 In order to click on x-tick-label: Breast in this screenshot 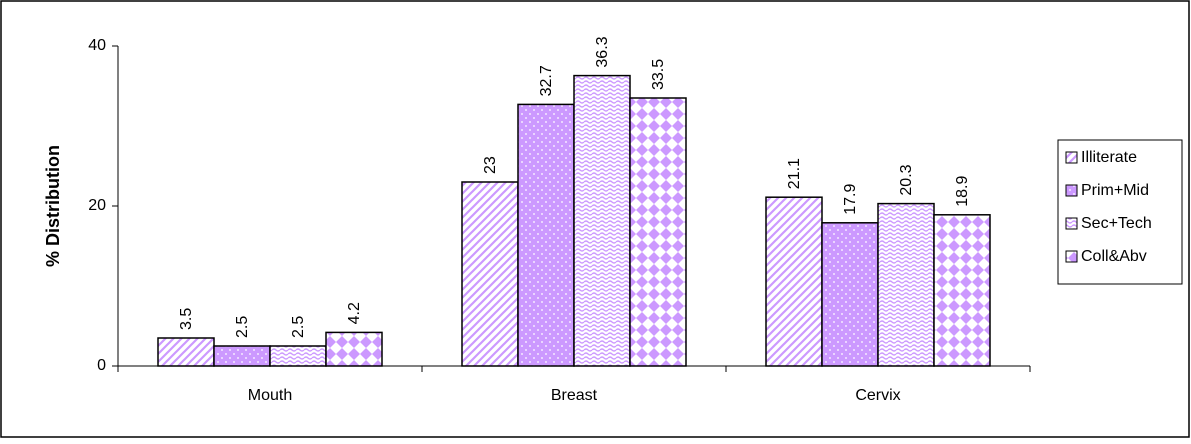, I will do `click(574, 395)`.